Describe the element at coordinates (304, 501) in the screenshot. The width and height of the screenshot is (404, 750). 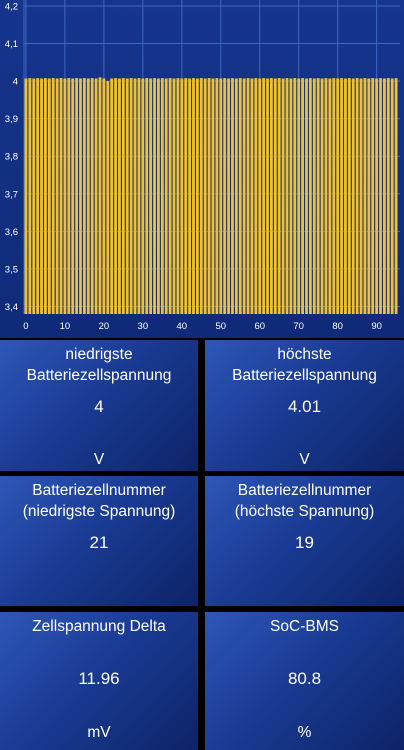
I see `tile-label: Batteriezellnummer (höchste Spannung)` at that location.